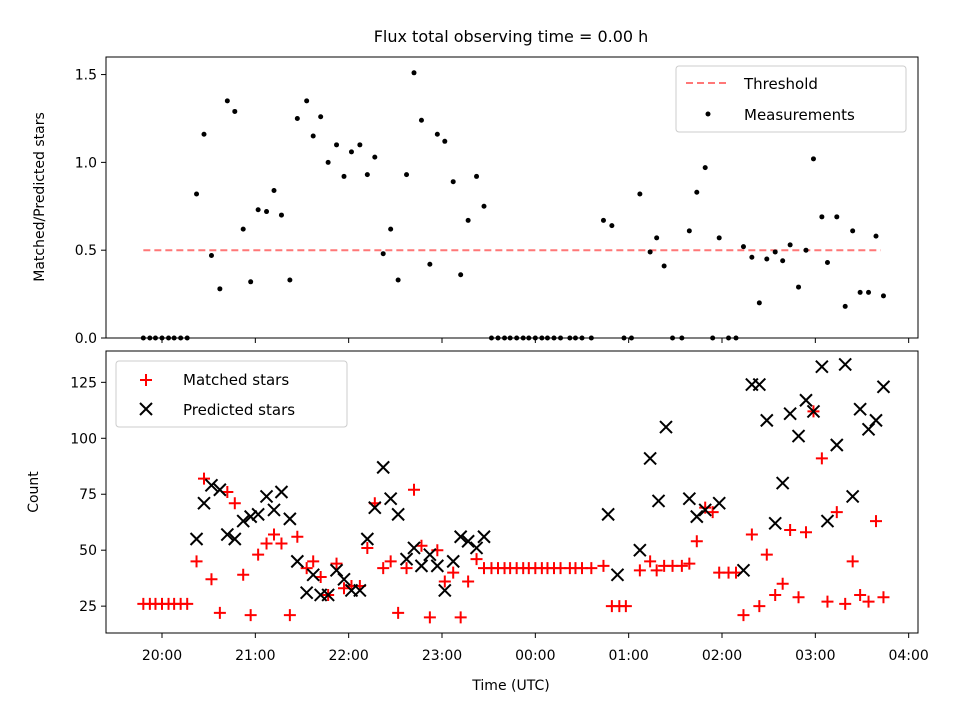  What do you see at coordinates (86, 339) in the screenshot?
I see `top-y-tick-label: 0.0` at bounding box center [86, 339].